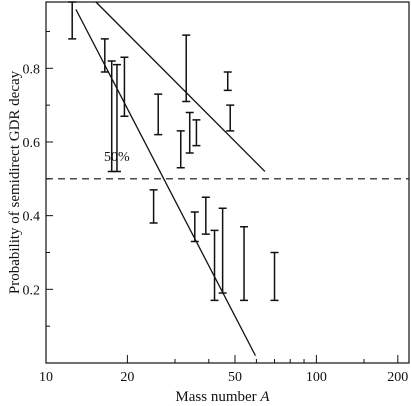  I want to click on x-axis-ticks: 10 20 50 100 200, so click(223, 370).